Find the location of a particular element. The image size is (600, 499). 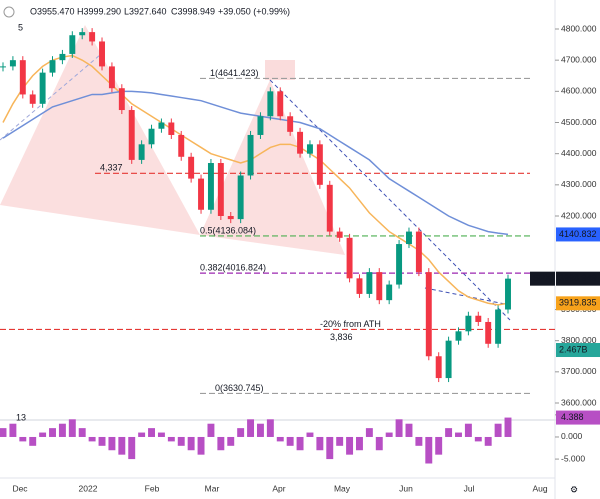

y-tick-label: 4400.000 is located at coordinates (579, 153).